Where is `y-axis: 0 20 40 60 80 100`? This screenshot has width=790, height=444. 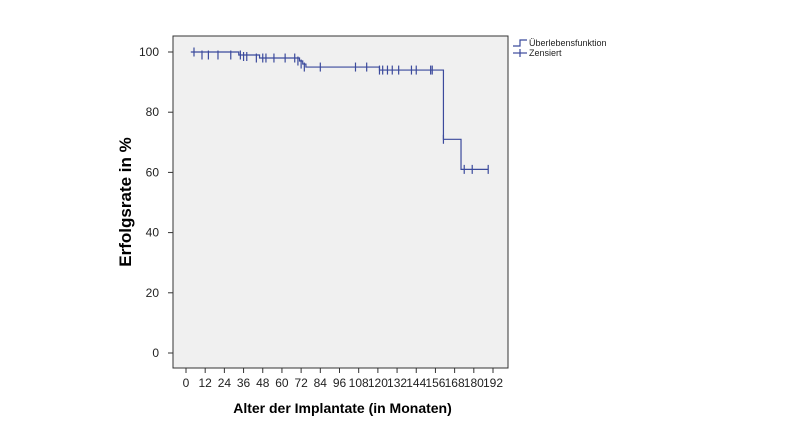 y-axis: 0 20 40 60 80 100 is located at coordinates (156, 202).